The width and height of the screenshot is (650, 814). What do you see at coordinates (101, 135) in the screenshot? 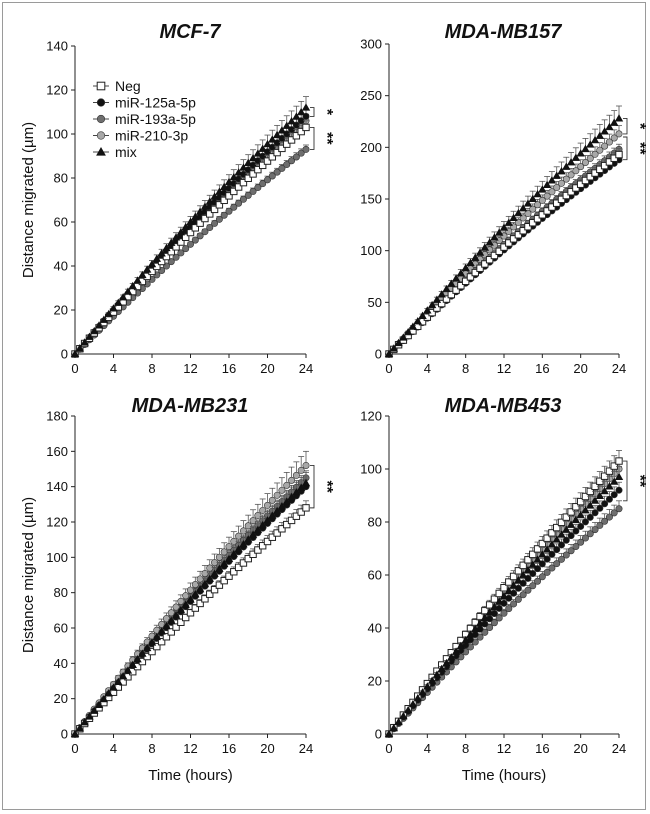
I see `legend-marker-mir-210-3p` at bounding box center [101, 135].